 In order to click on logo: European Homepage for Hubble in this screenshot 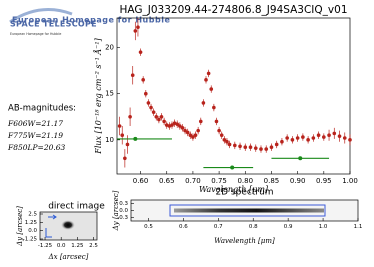, I will do `click(89, 16)`.